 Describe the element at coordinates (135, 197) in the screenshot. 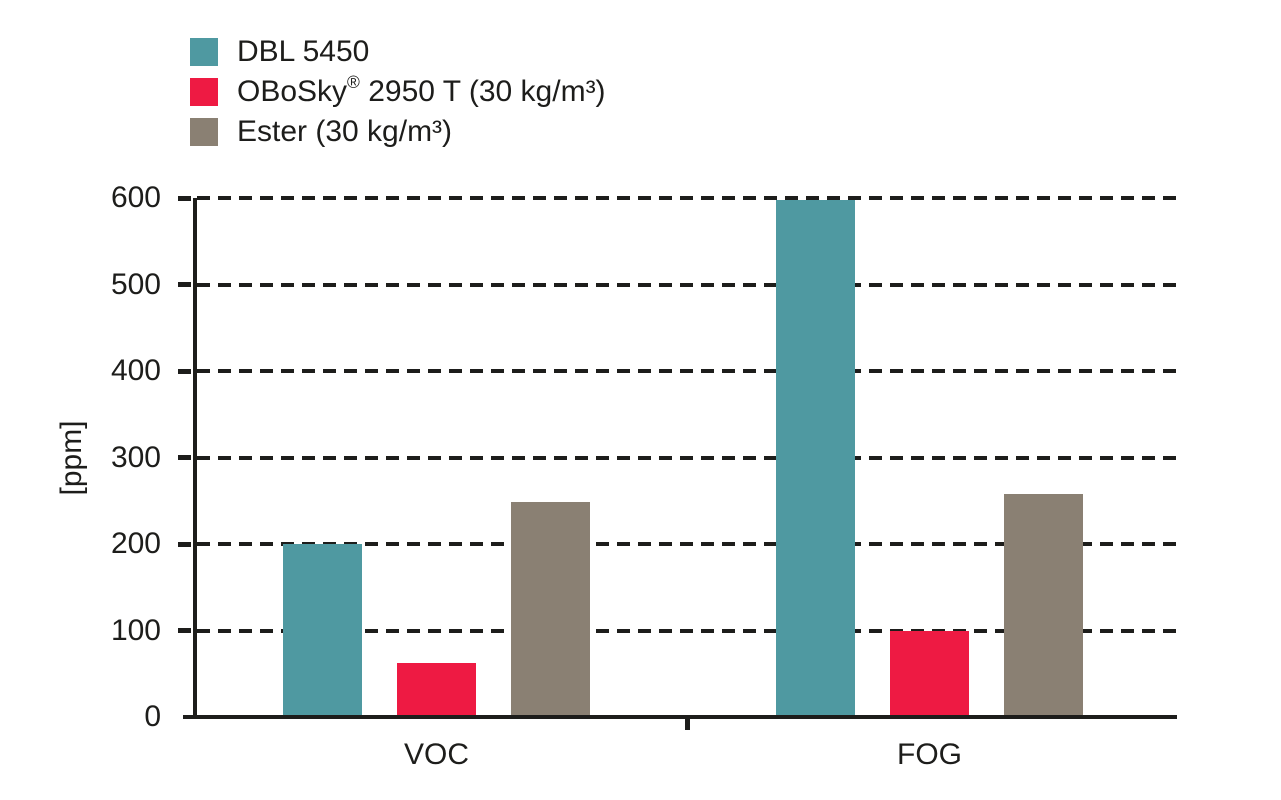

I see `y-tick-label-600: 600` at that location.